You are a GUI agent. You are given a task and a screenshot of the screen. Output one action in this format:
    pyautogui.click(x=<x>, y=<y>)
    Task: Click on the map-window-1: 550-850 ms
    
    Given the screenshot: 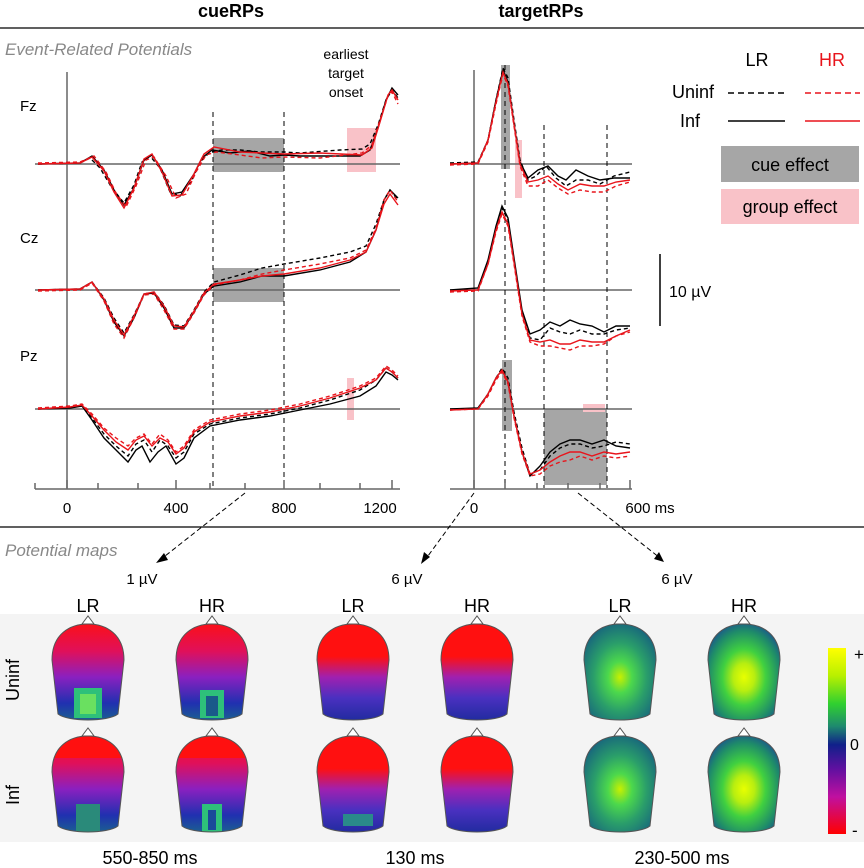 What is the action you would take?
    pyautogui.click(x=149, y=858)
    